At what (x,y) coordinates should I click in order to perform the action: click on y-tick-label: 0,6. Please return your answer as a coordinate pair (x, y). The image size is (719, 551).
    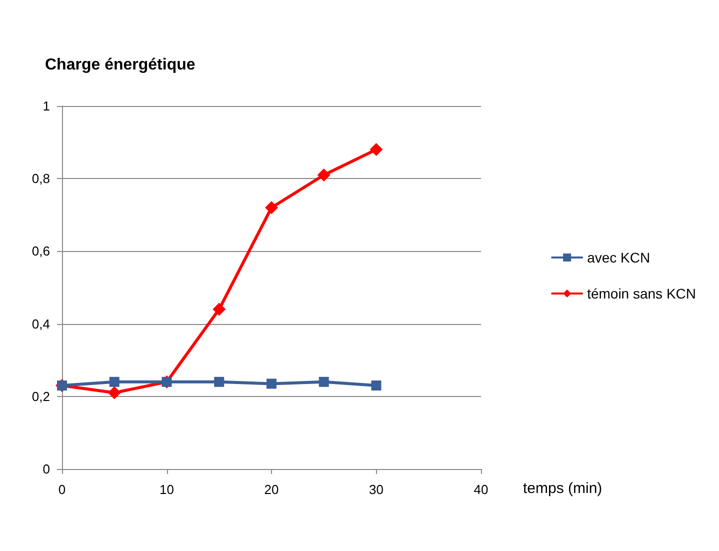
    Looking at the image, I should click on (41, 251).